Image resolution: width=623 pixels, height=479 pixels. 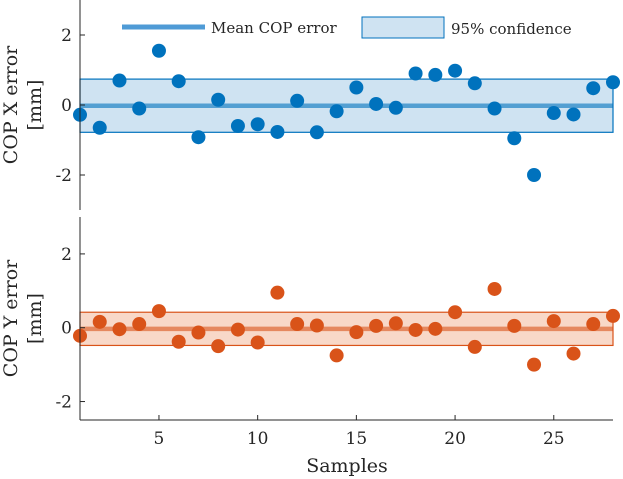 What do you see at coordinates (347, 27) in the screenshot?
I see `legend: Mean COP error 95% confidence` at bounding box center [347, 27].